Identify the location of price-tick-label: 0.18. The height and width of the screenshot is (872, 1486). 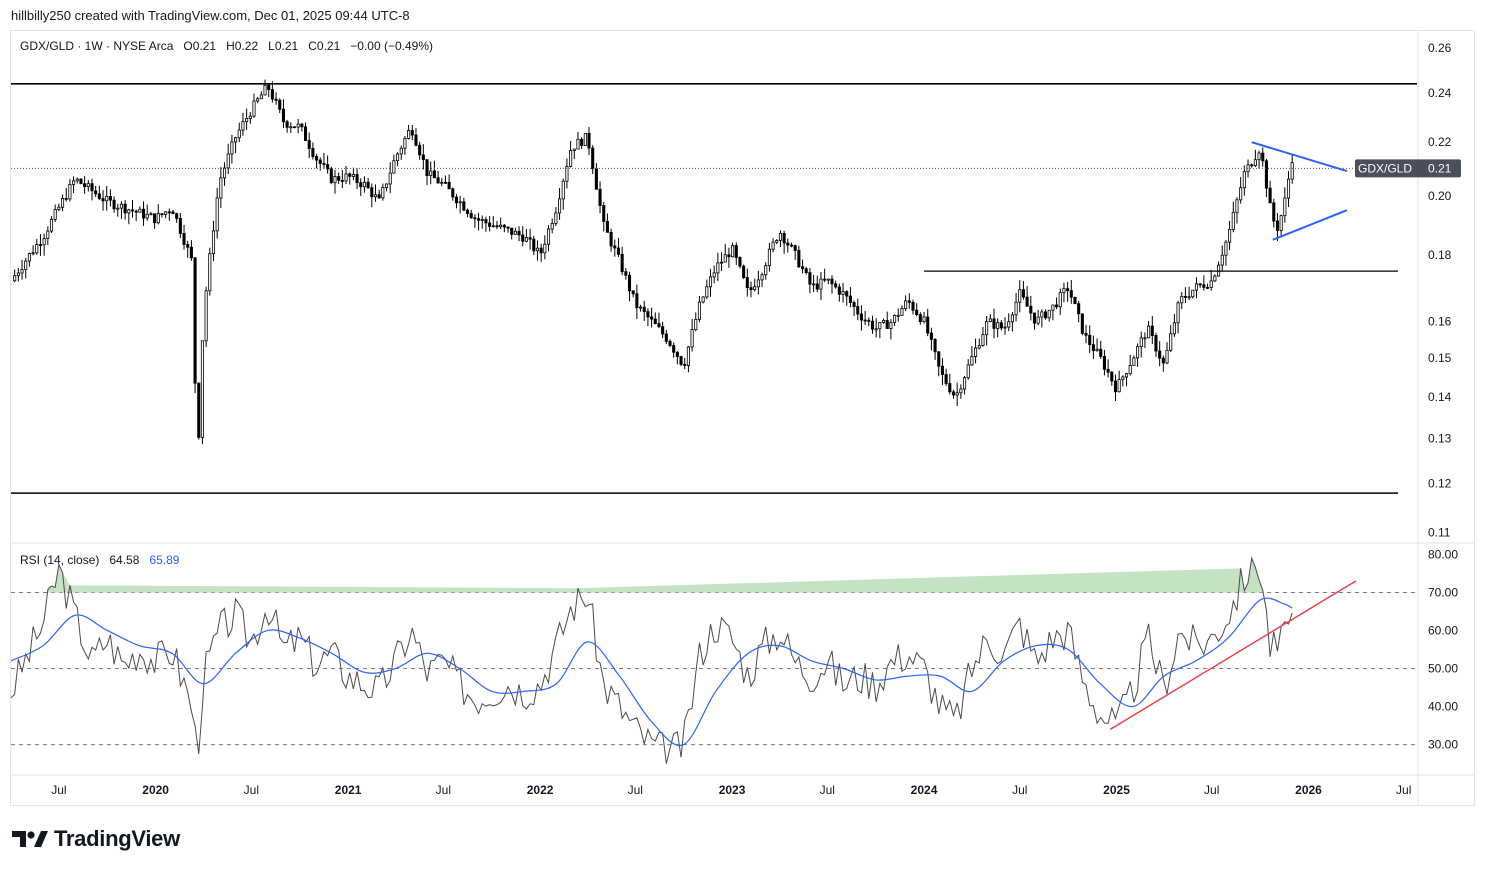
(1440, 255).